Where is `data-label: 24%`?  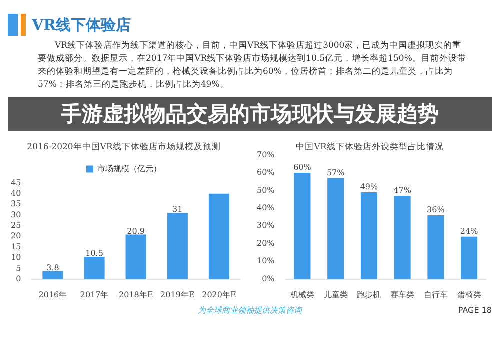
data-label: 24% is located at coordinates (469, 231).